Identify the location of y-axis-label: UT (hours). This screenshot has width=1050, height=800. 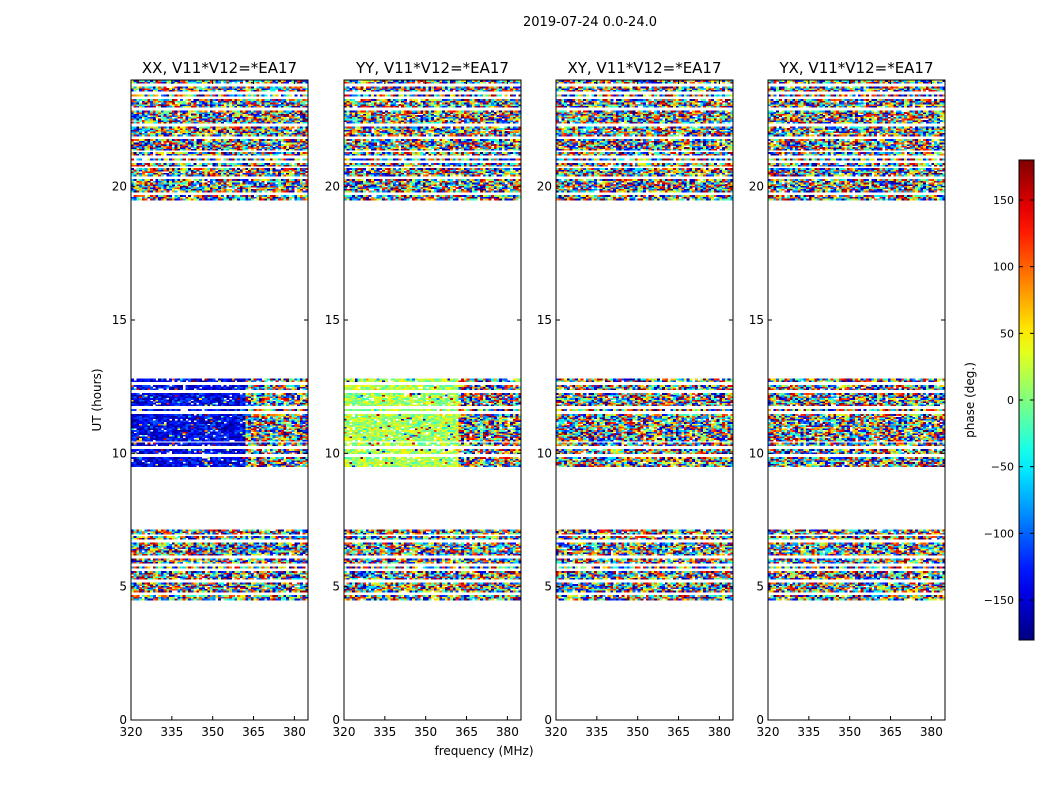
(97, 399).